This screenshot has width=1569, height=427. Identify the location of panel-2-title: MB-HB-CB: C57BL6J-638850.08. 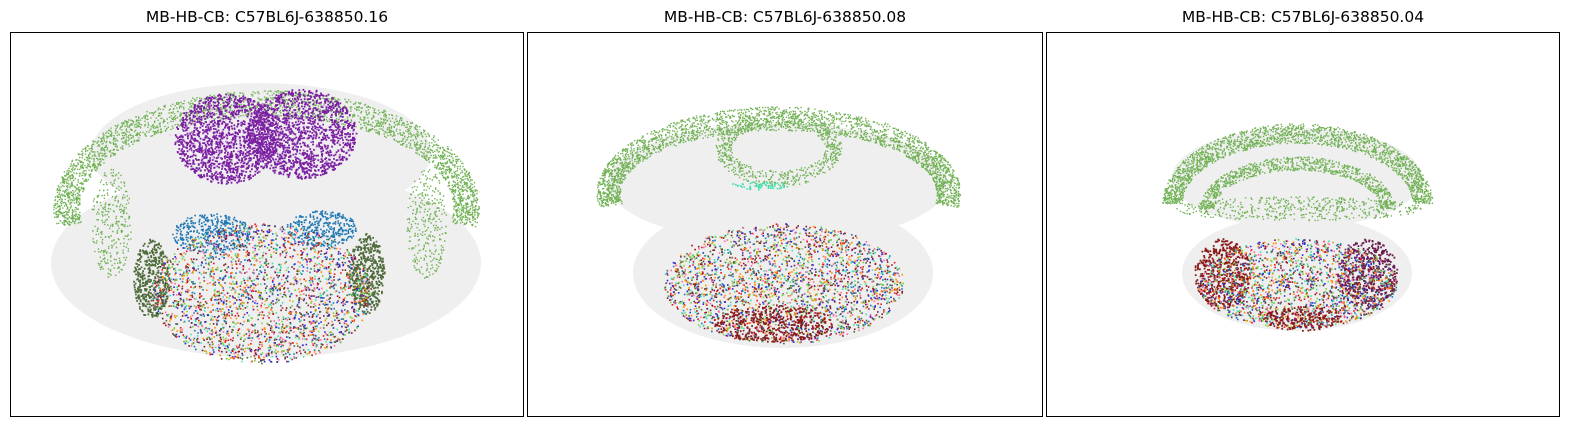
(785, 17).